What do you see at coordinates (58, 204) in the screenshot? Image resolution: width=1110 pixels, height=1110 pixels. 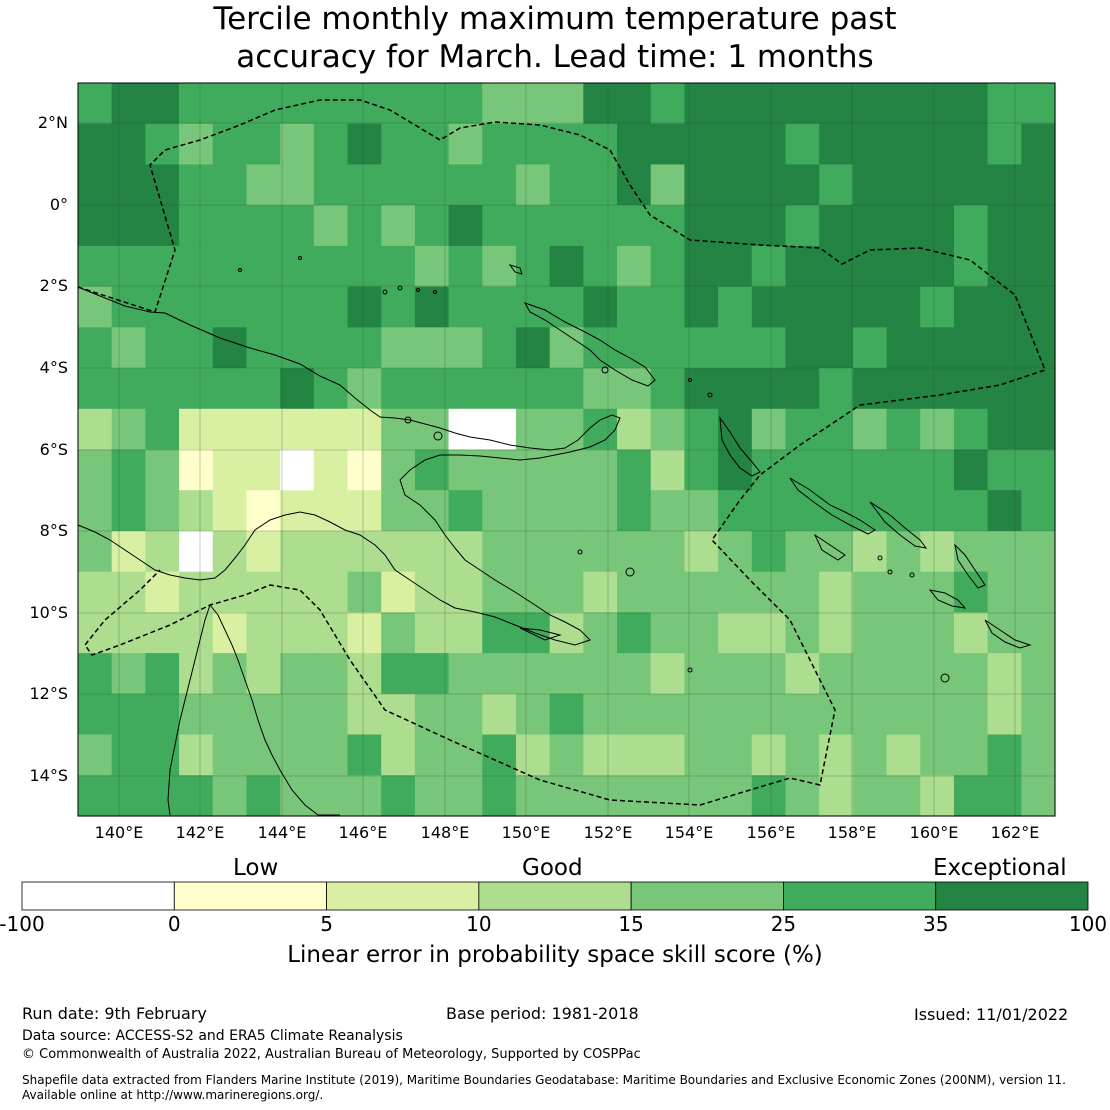 I see `latitude-label: 0°` at bounding box center [58, 204].